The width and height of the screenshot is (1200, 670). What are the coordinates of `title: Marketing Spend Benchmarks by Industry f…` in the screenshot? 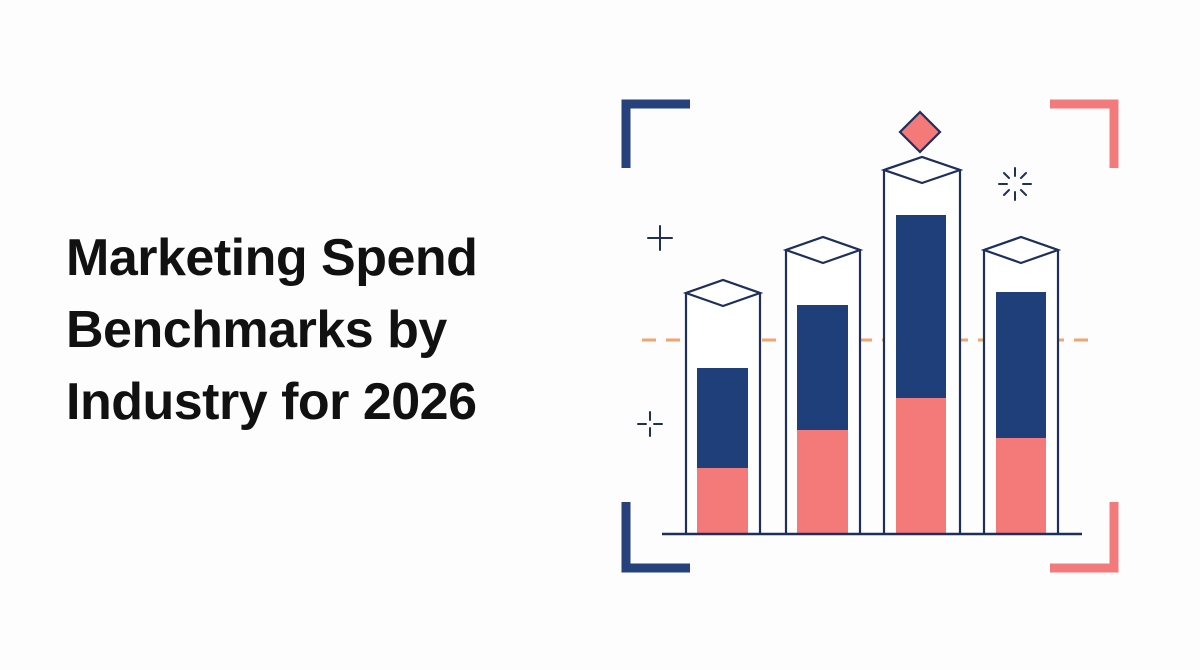 It's located at (272, 330).